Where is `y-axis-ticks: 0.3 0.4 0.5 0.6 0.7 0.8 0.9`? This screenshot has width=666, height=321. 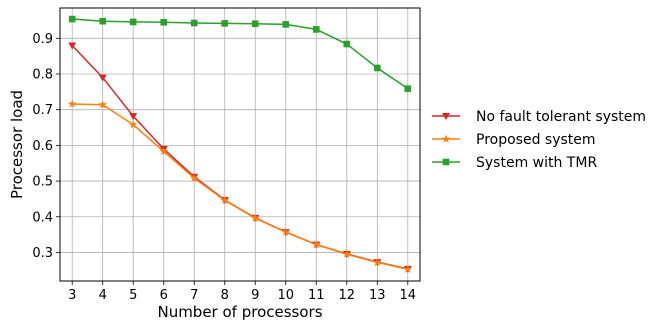
y-axis-ticks: 0.3 0.4 0.5 0.6 0.7 0.8 0.9 is located at coordinates (46, 146).